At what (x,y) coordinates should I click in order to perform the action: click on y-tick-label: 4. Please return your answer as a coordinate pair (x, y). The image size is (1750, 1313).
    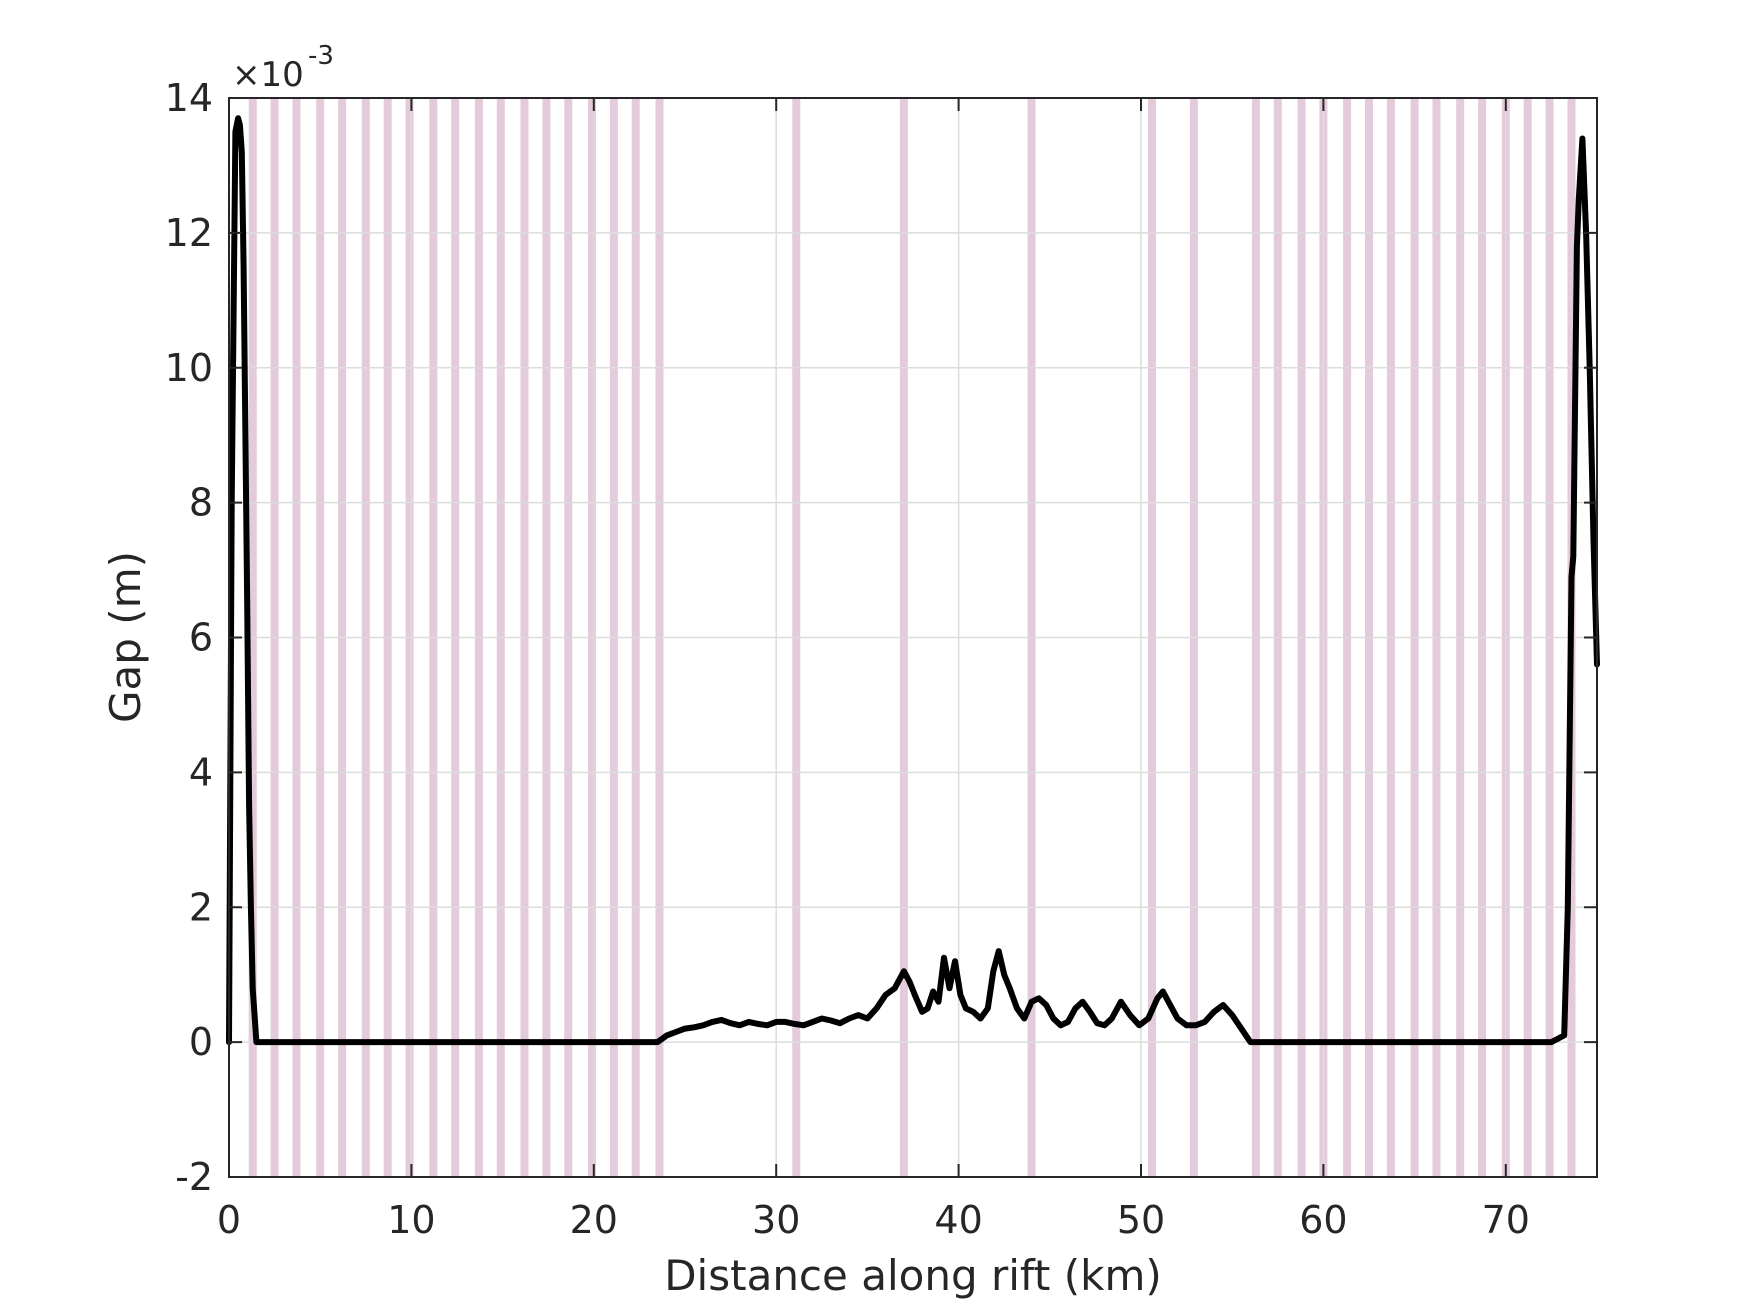
    Looking at the image, I should click on (201, 772).